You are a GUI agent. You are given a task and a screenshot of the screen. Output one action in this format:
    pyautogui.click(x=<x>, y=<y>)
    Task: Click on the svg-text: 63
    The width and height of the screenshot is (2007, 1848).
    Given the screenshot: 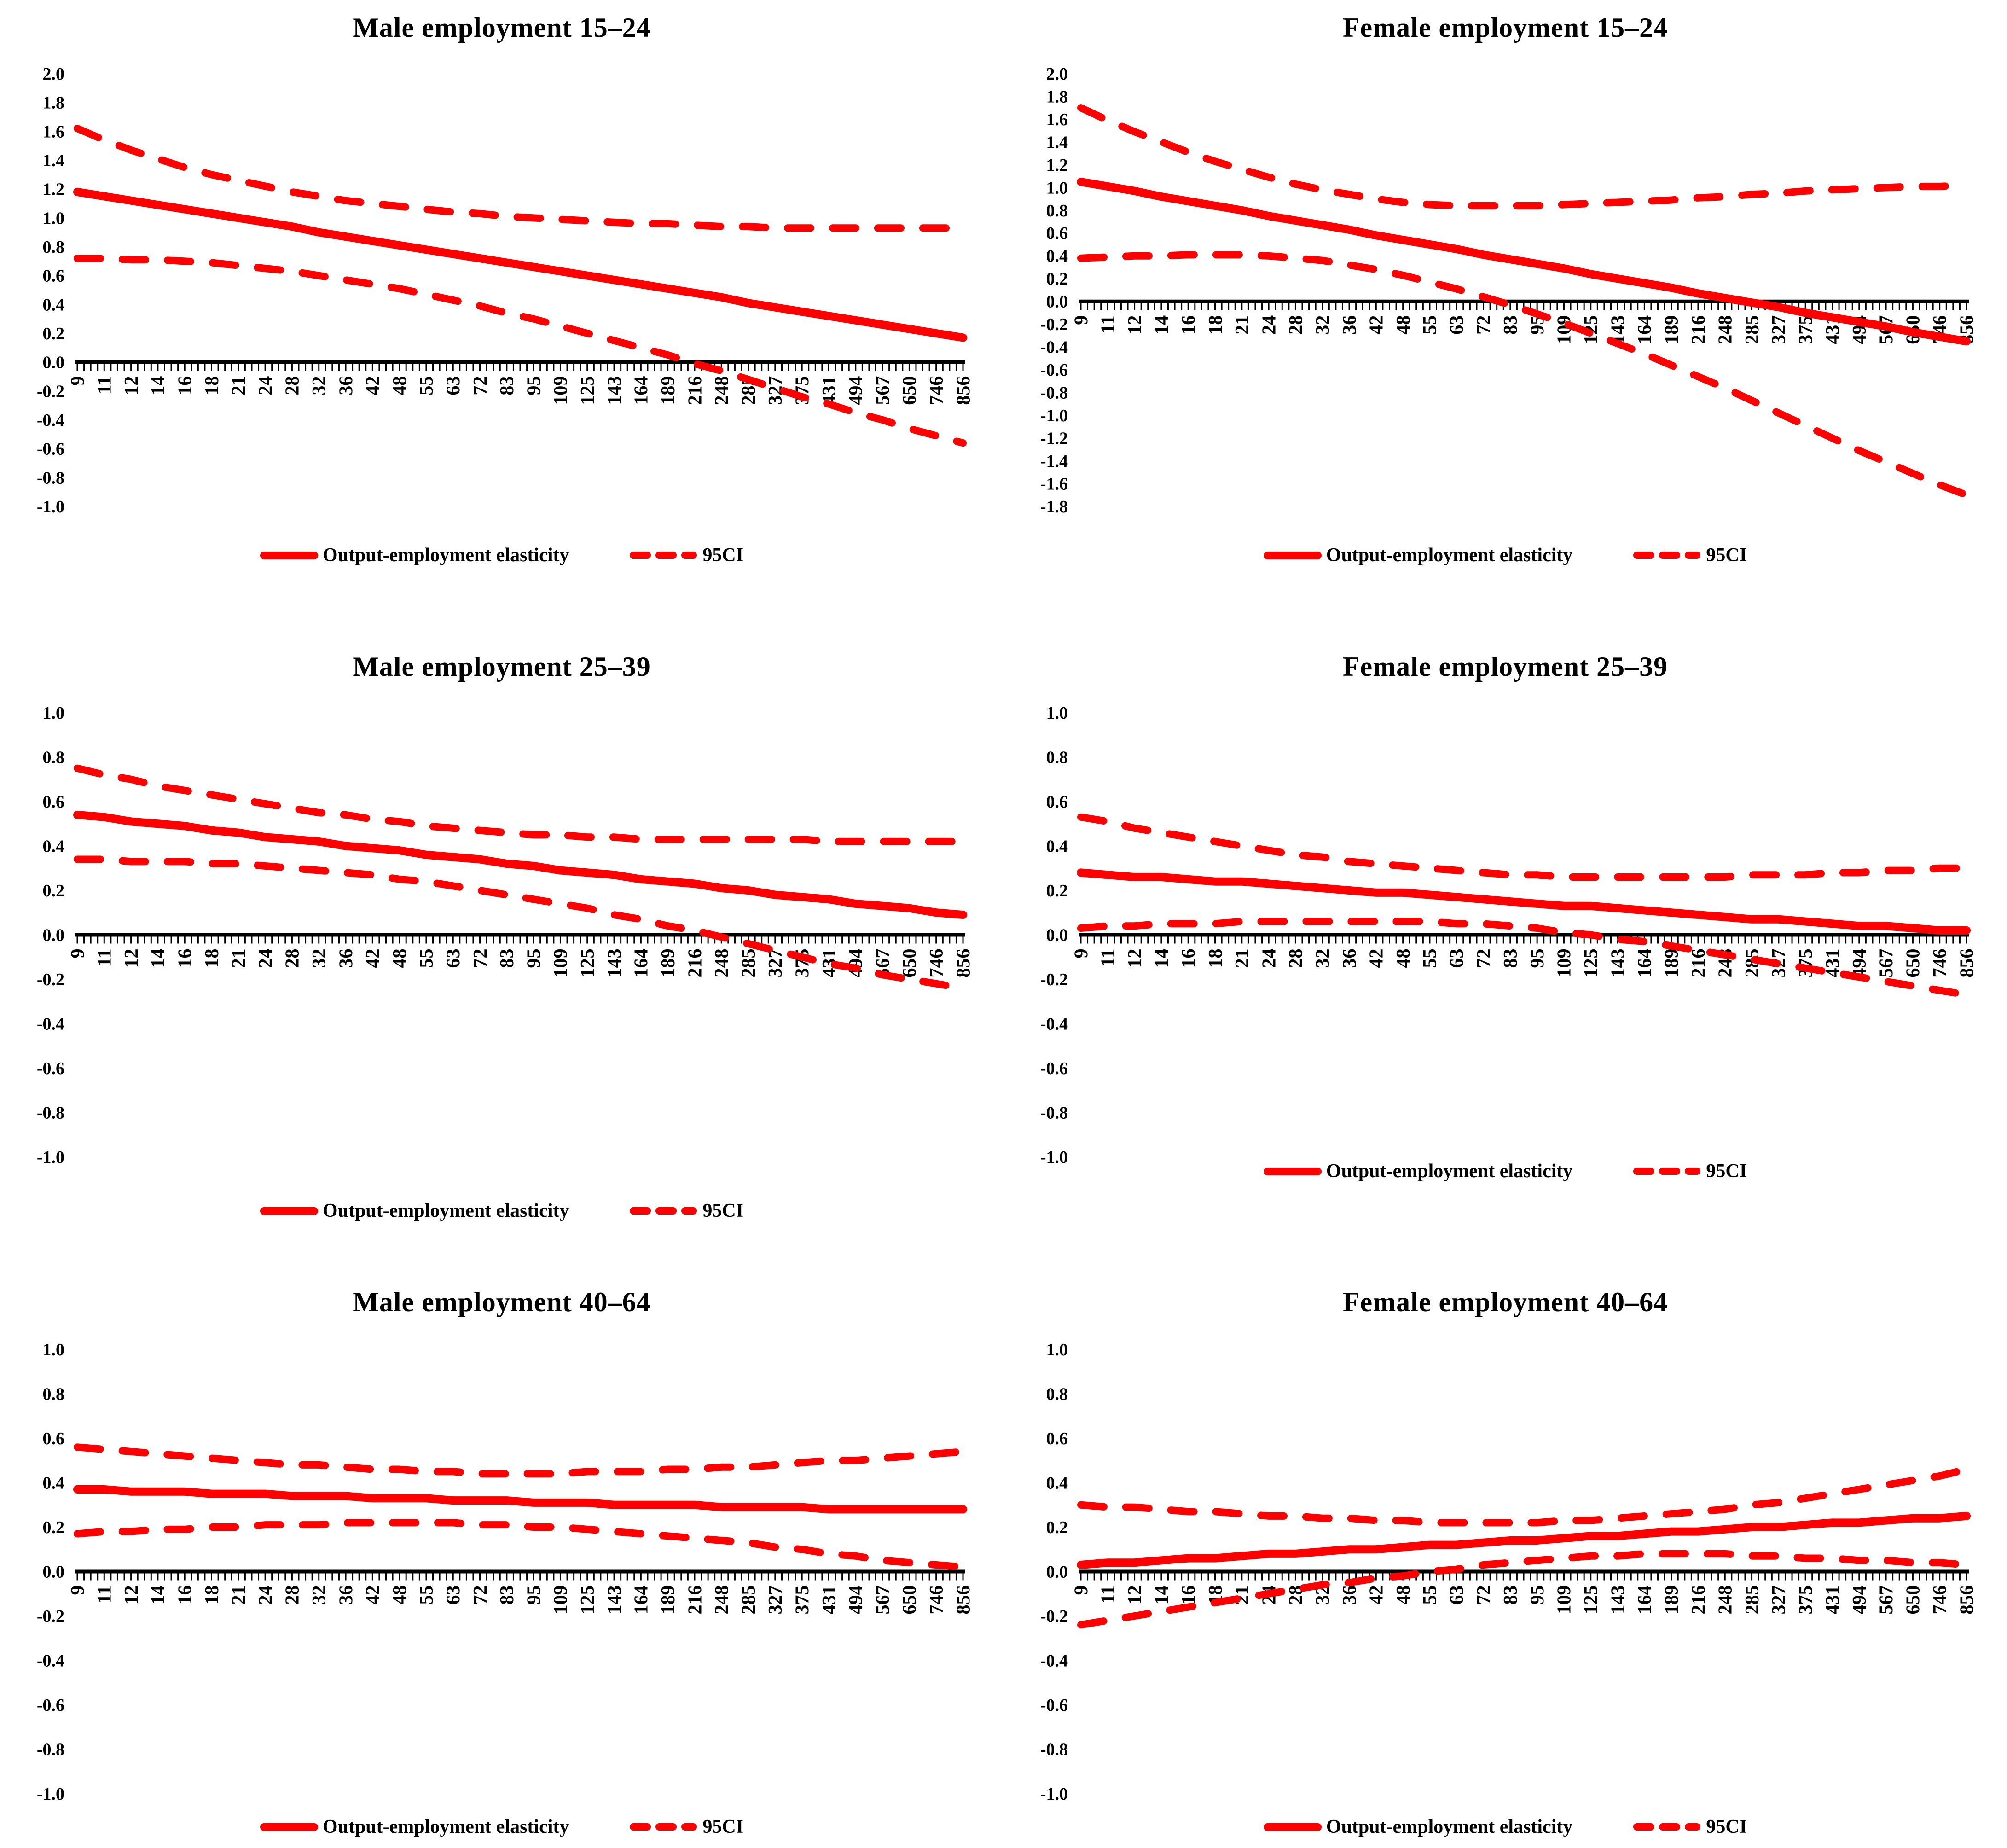 What is the action you would take?
    pyautogui.click(x=453, y=959)
    